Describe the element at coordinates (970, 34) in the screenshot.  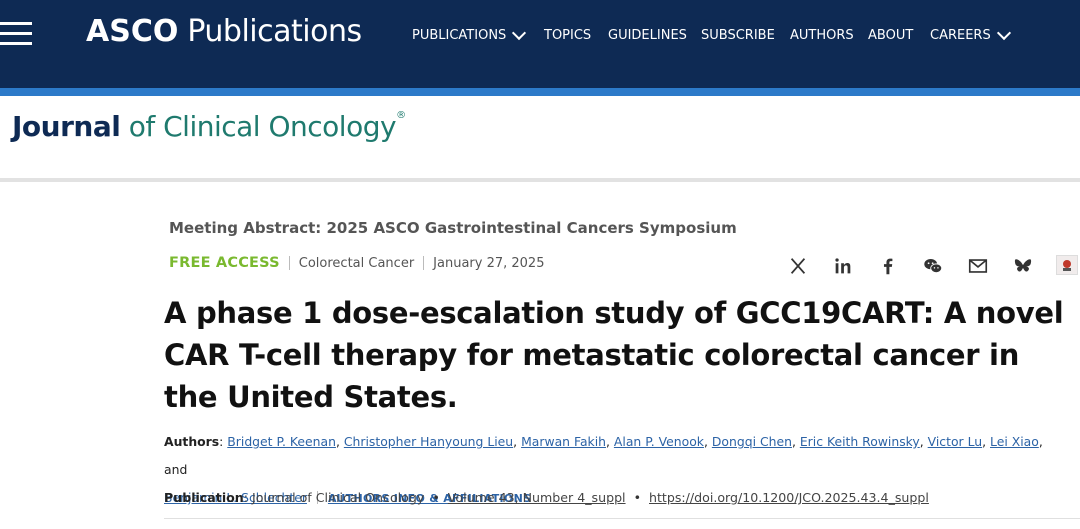
I see `nav-careers: CAREERS` at that location.